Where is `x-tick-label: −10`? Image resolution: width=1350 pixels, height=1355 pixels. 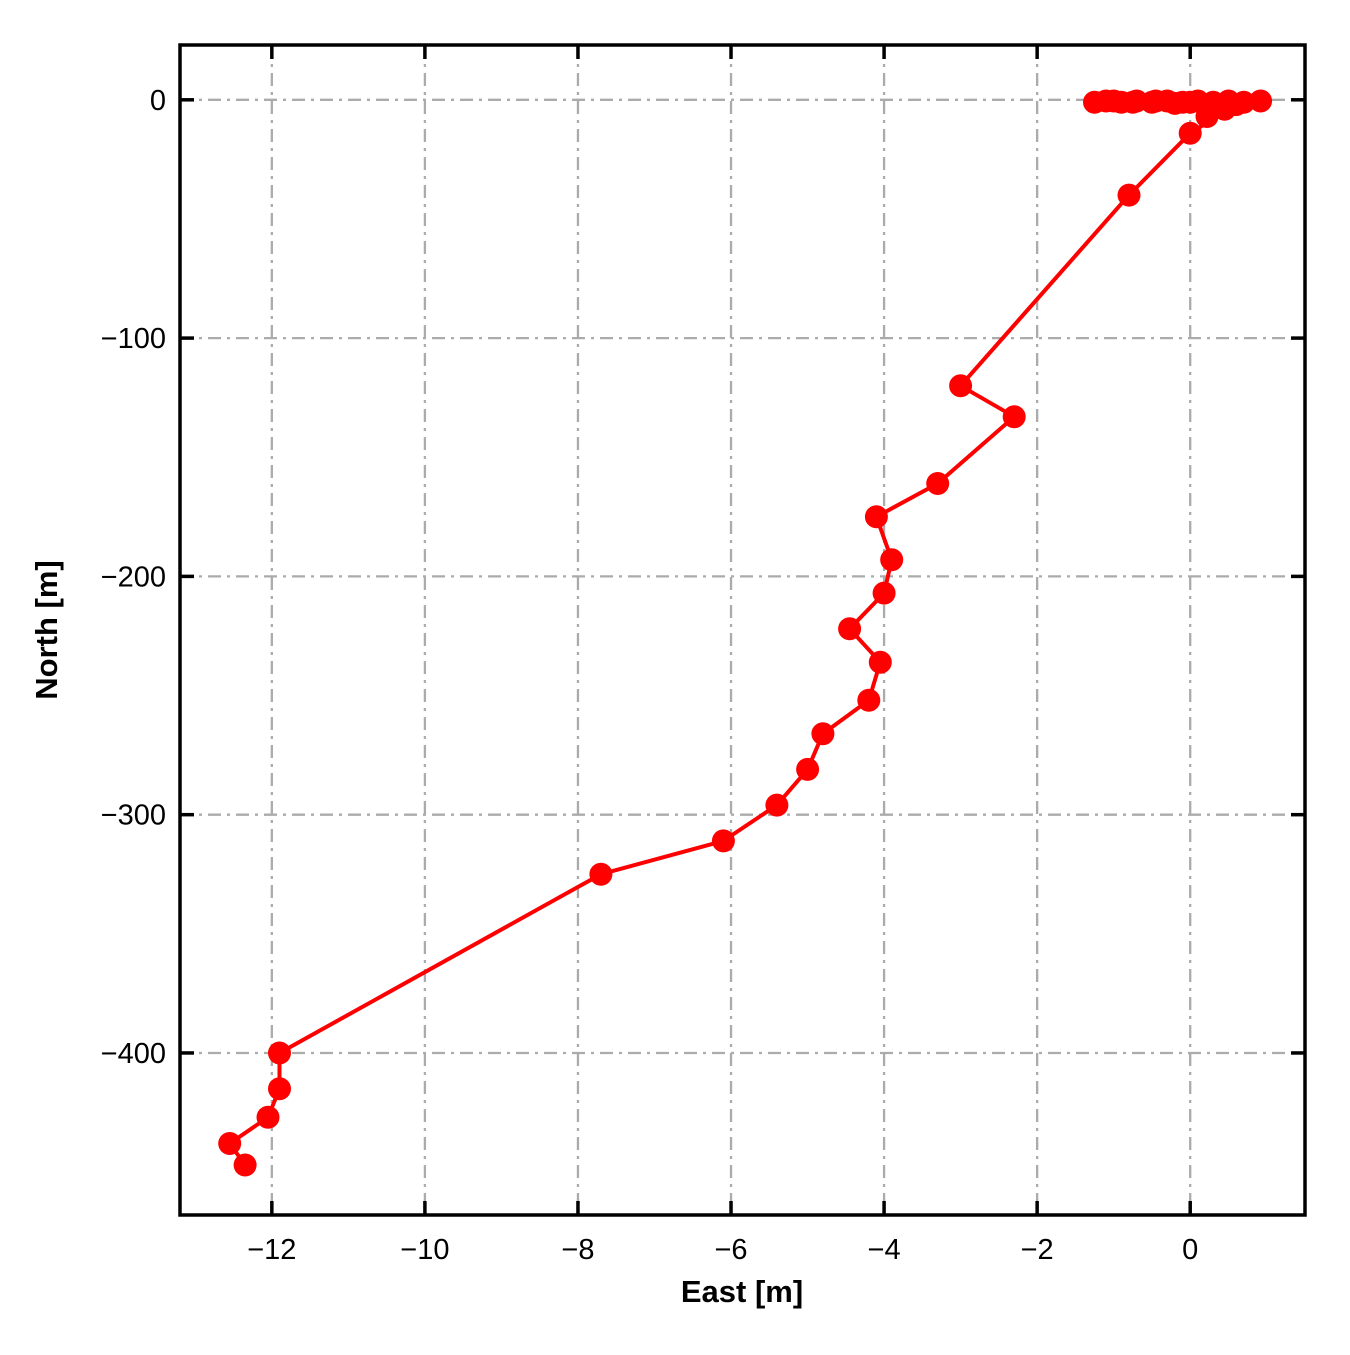
x-tick-label: −10 is located at coordinates (424, 1250).